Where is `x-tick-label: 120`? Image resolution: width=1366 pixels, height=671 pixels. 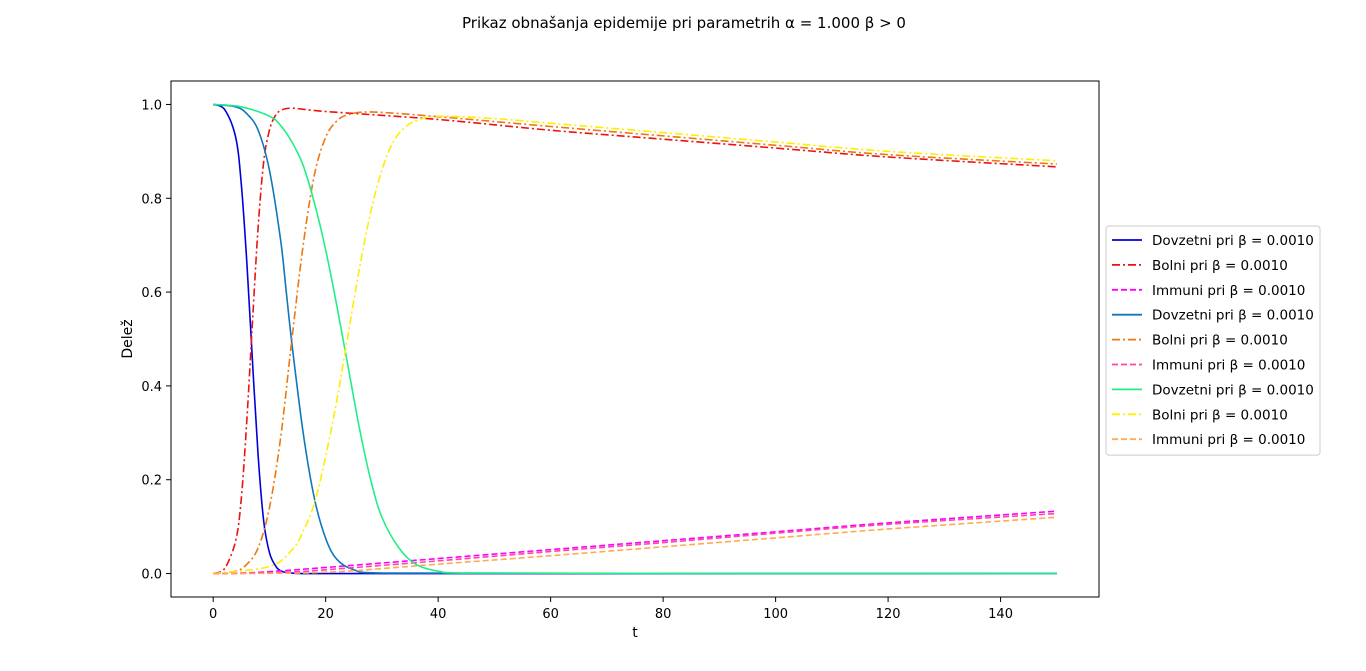 x-tick-label: 120 is located at coordinates (888, 614).